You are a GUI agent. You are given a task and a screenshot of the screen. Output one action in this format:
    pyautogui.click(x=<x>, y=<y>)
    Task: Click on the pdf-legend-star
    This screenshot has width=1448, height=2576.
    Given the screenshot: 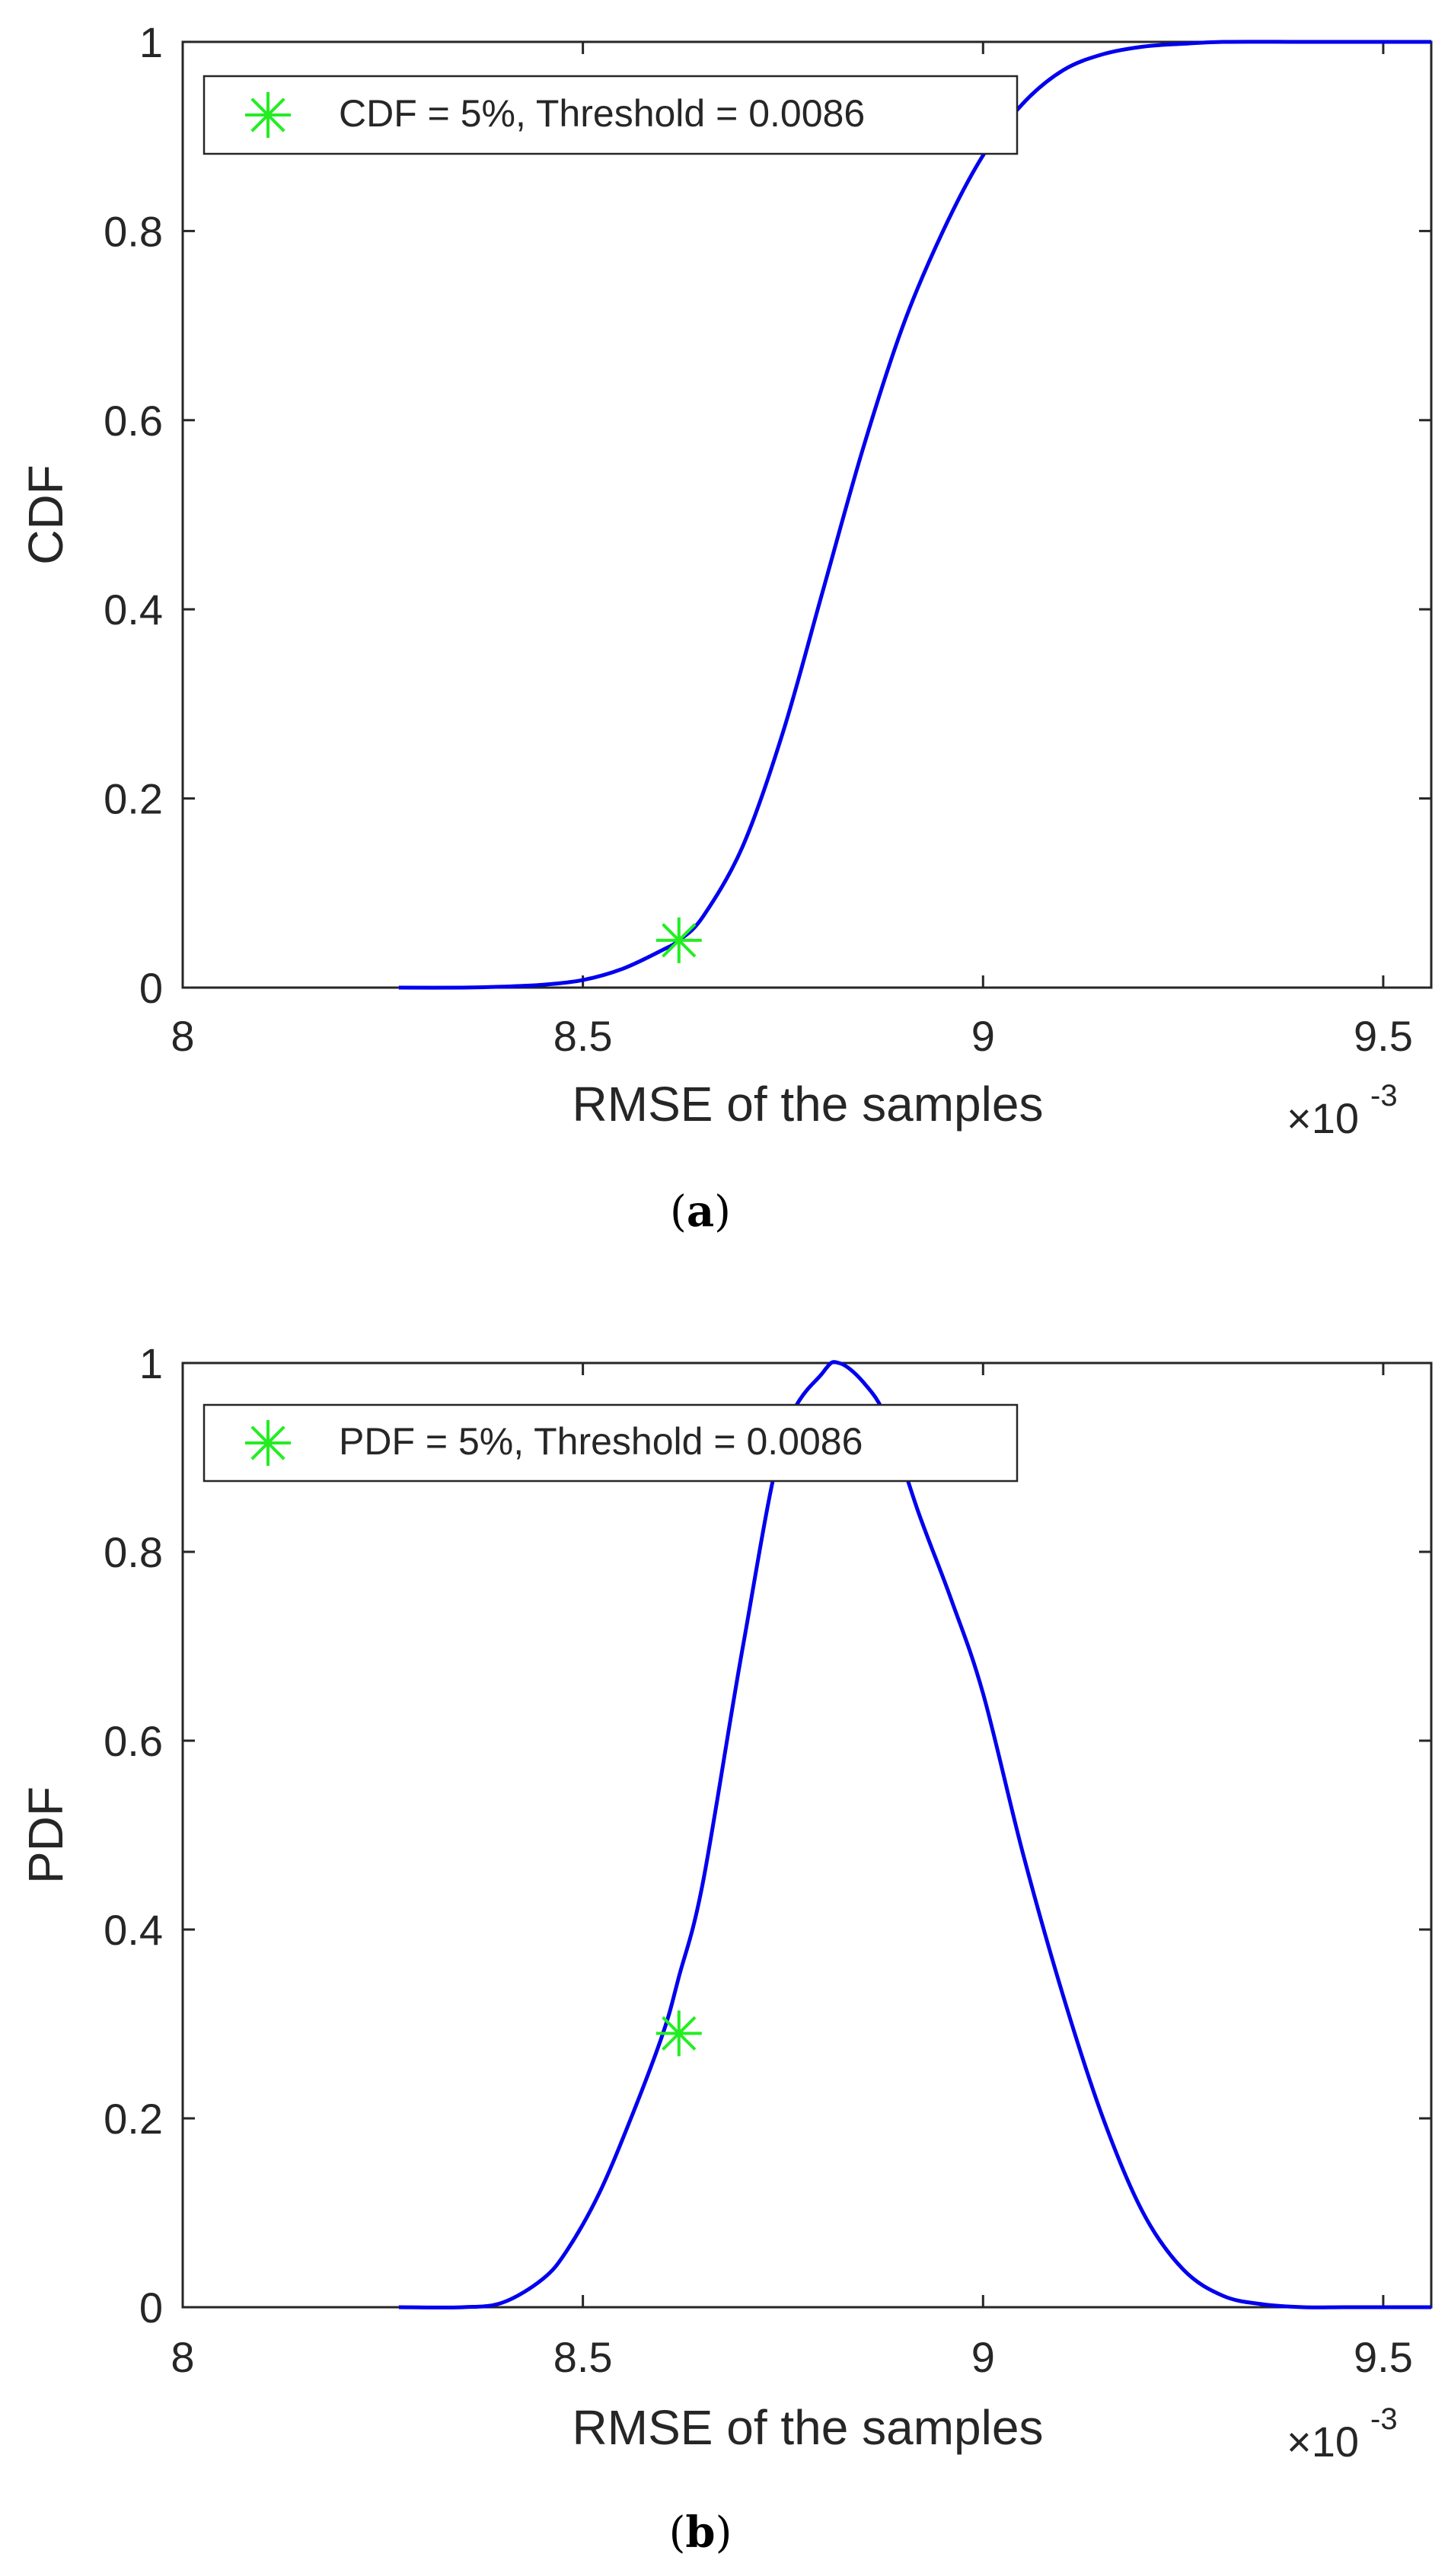 What is the action you would take?
    pyautogui.click(x=268, y=1443)
    